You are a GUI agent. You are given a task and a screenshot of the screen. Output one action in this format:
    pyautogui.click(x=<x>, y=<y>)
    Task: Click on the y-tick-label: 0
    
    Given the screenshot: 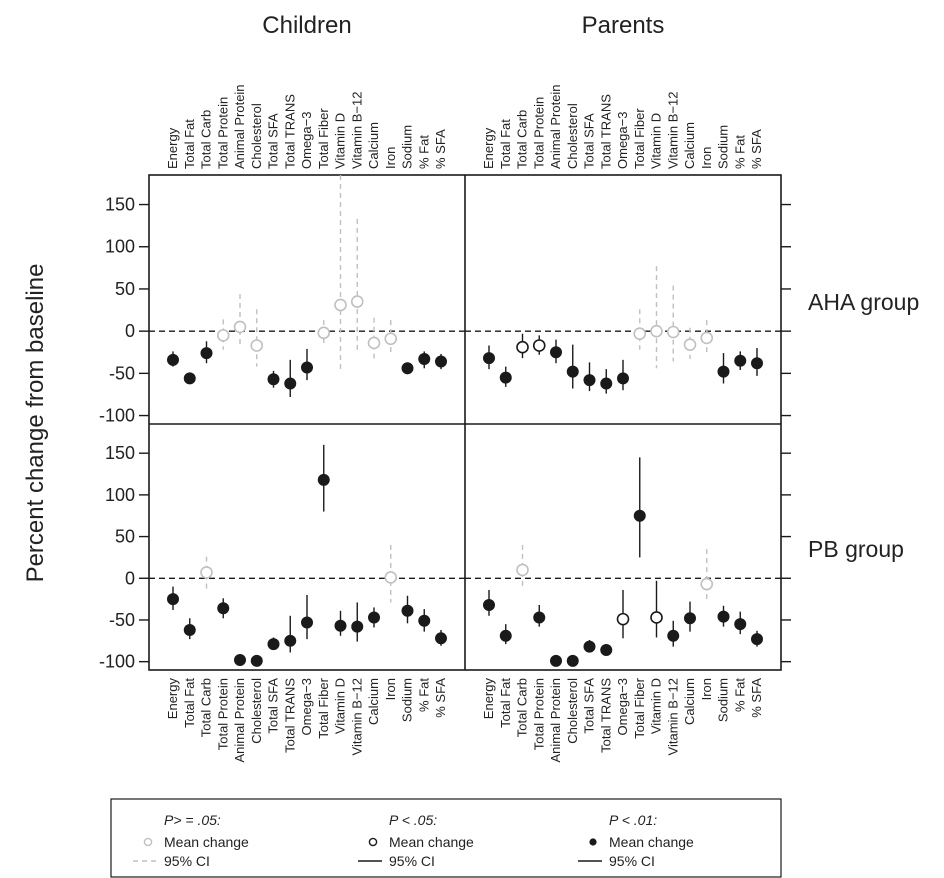 What is the action you would take?
    pyautogui.click(x=130, y=331)
    